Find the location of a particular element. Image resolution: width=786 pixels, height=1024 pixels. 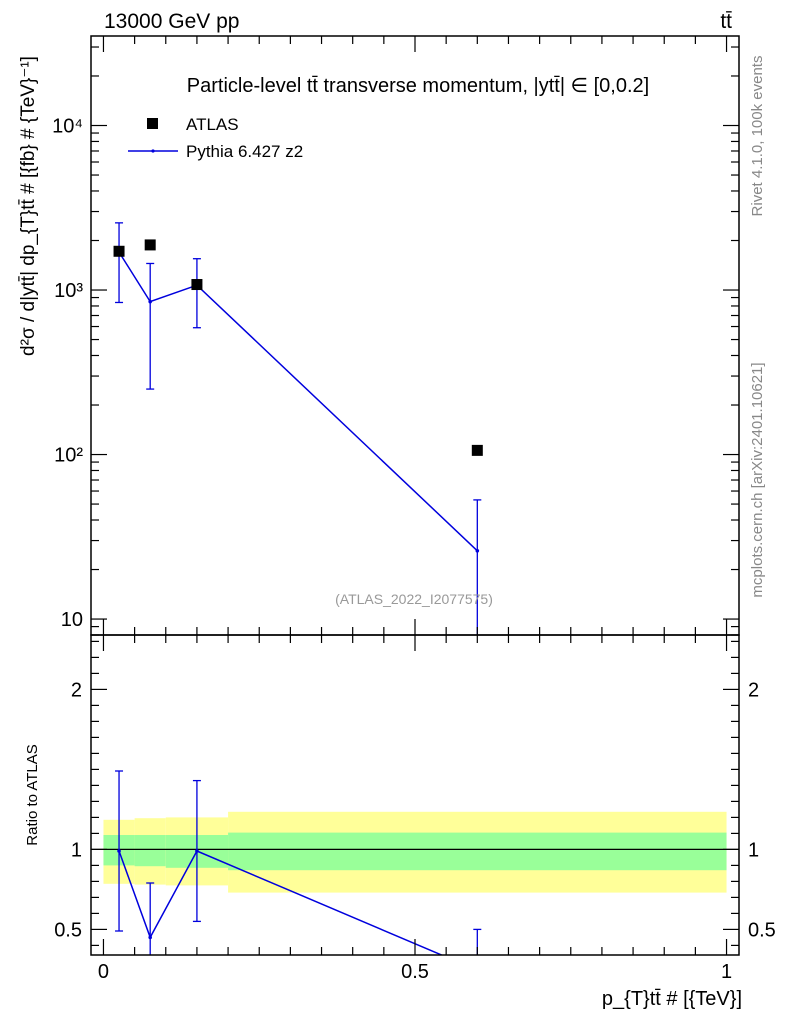

ratio-ytick-label-right: 0.5 is located at coordinates (762, 930).